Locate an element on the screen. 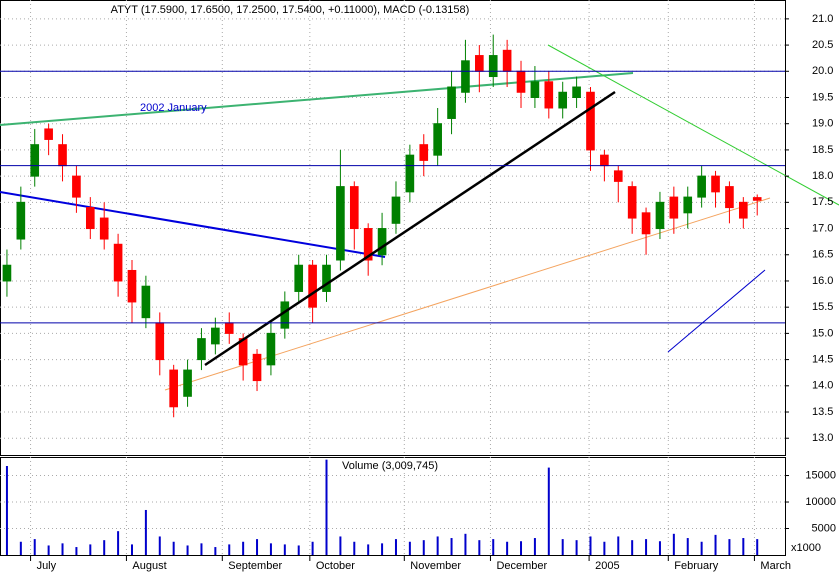  y-tick-label: 21.0 is located at coordinates (822, 19).